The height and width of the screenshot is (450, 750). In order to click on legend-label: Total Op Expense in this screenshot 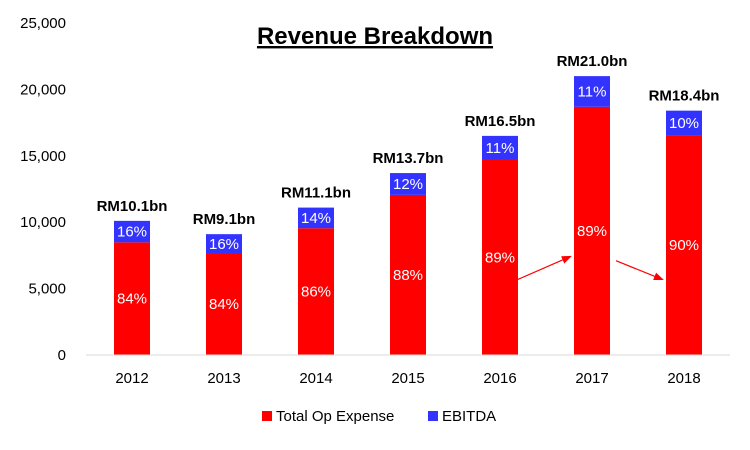, I will do `click(335, 416)`.